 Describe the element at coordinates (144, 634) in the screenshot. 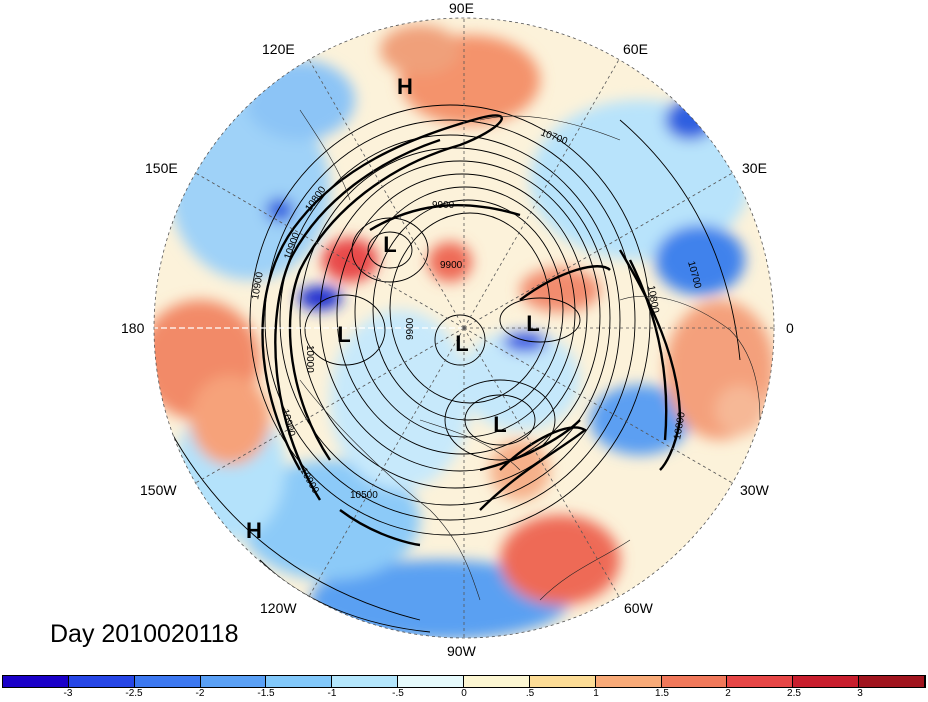

I see `day-label: Day 2010020118` at that location.